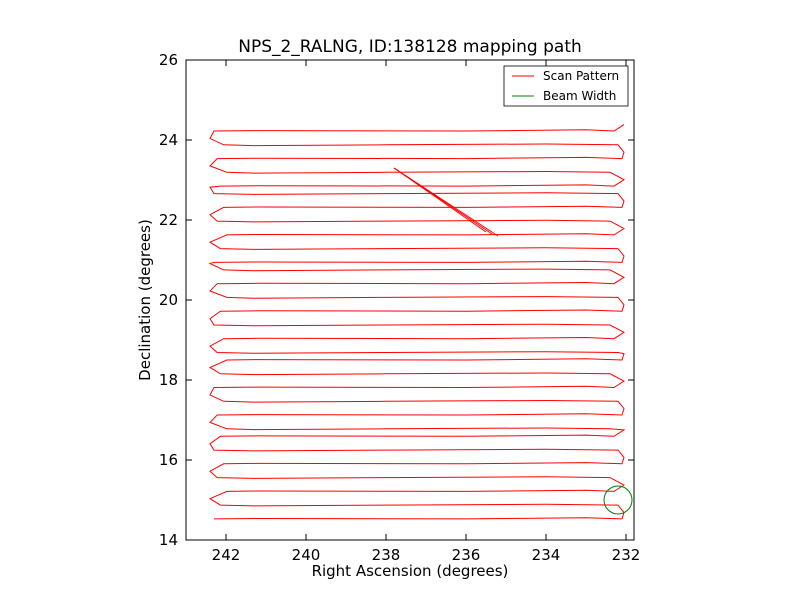 The image size is (800, 600). Describe the element at coordinates (410, 47) in the screenshot. I see `chart-title: NPS_2_RALNG, ID:138128 mapping path` at that location.